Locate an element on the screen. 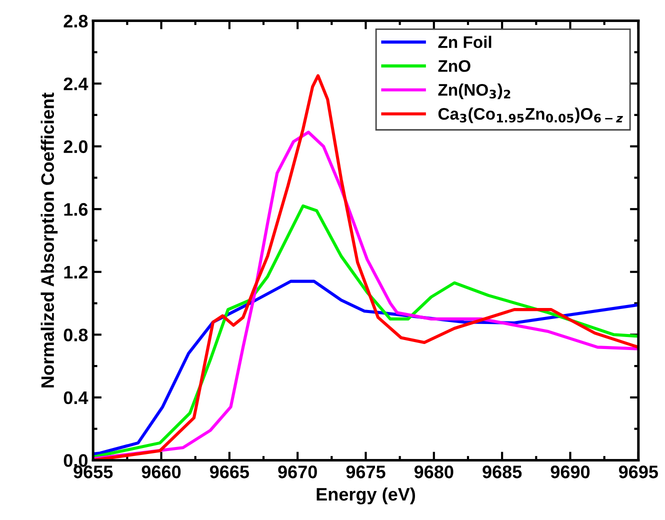 The width and height of the screenshot is (665, 520). legend-label: Ca$_{3}$(Co$_{1.95}$Zn$_{0.05}$)O$_{6−z}$ is located at coordinates (530, 116).